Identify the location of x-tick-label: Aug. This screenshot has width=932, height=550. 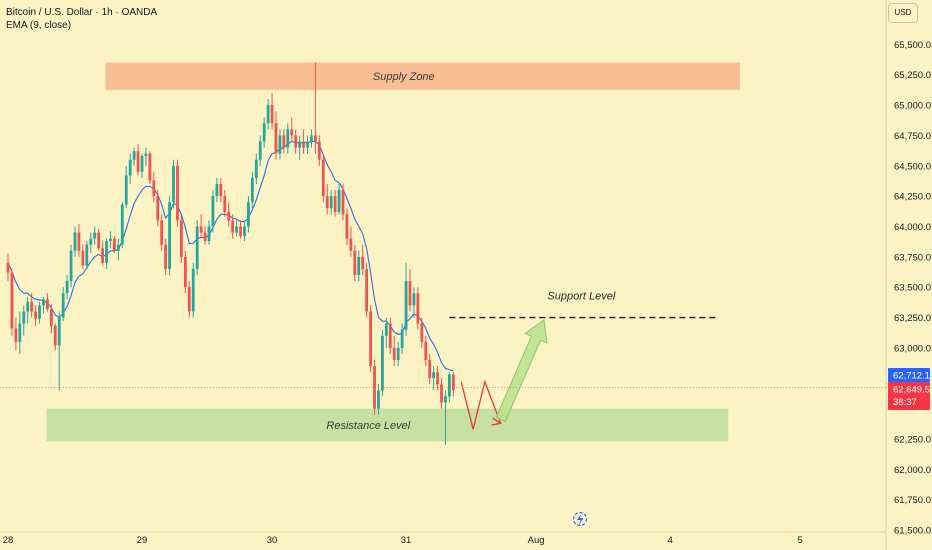
(536, 540).